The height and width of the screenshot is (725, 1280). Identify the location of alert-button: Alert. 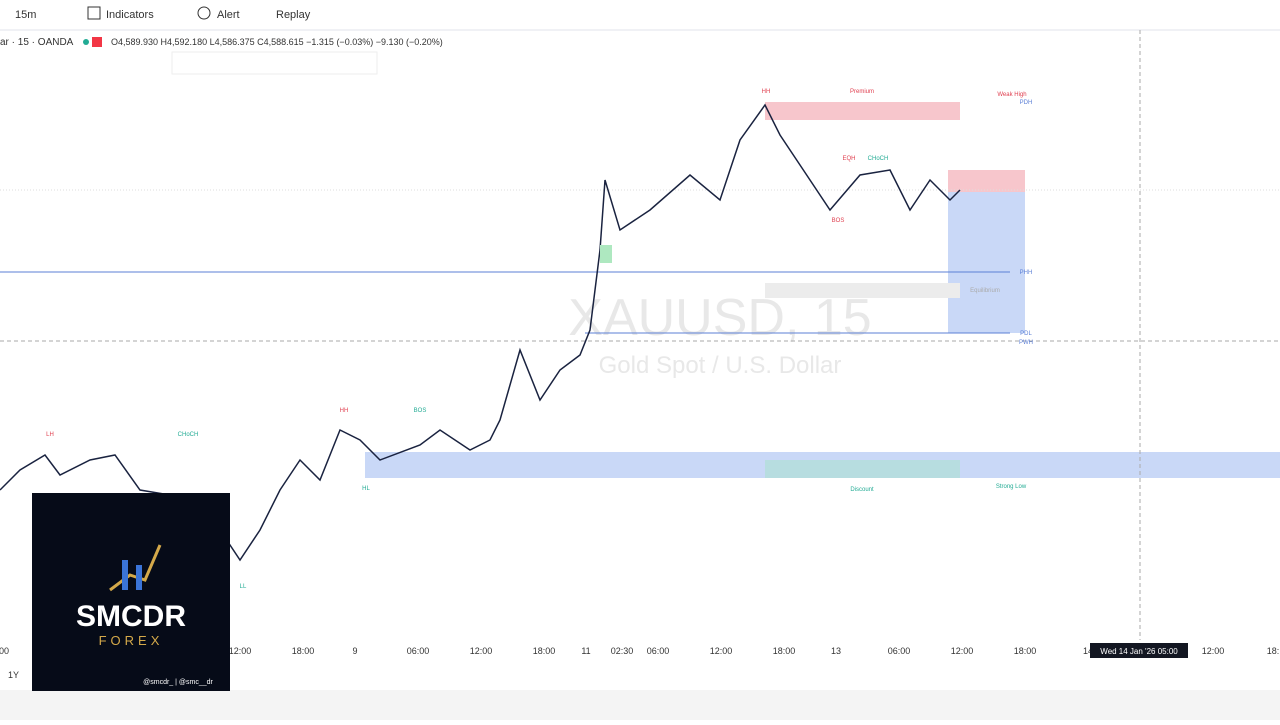
(228, 15).